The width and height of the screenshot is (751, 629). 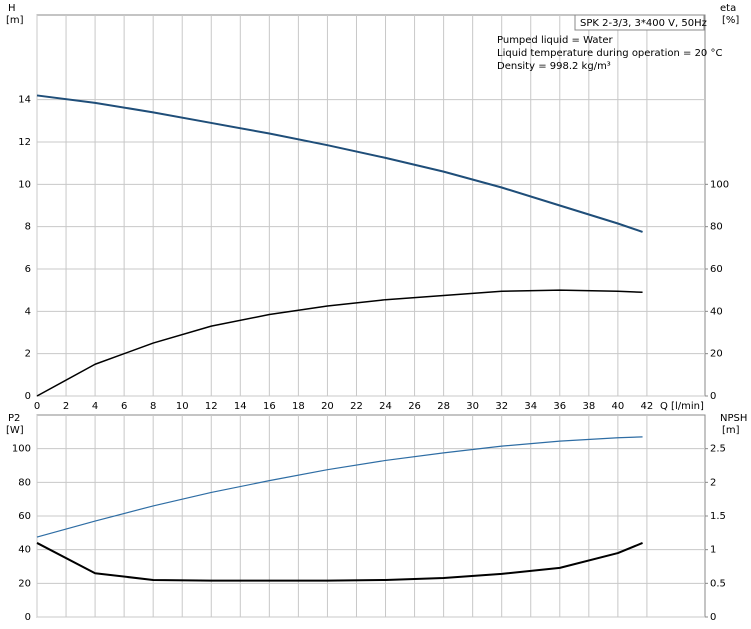 I want to click on x-axis-label: Q [l/min], so click(x=682, y=406).